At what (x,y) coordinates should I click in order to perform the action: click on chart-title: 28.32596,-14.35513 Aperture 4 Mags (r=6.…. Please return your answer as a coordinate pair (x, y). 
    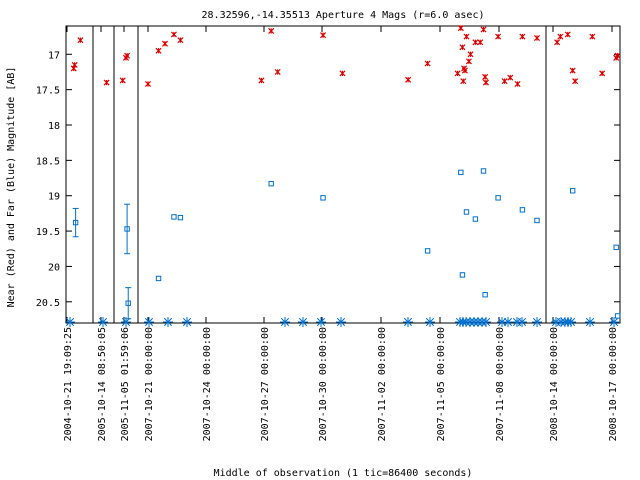
    Looking at the image, I should click on (343, 15).